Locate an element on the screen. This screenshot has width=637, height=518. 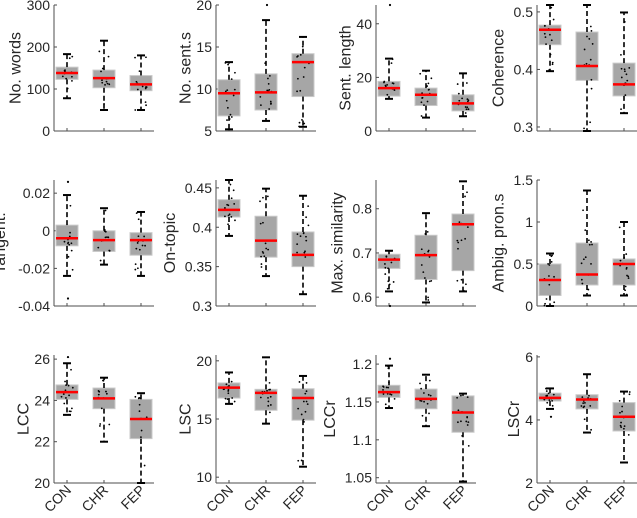
box-fep is located at coordinates (463, 437).